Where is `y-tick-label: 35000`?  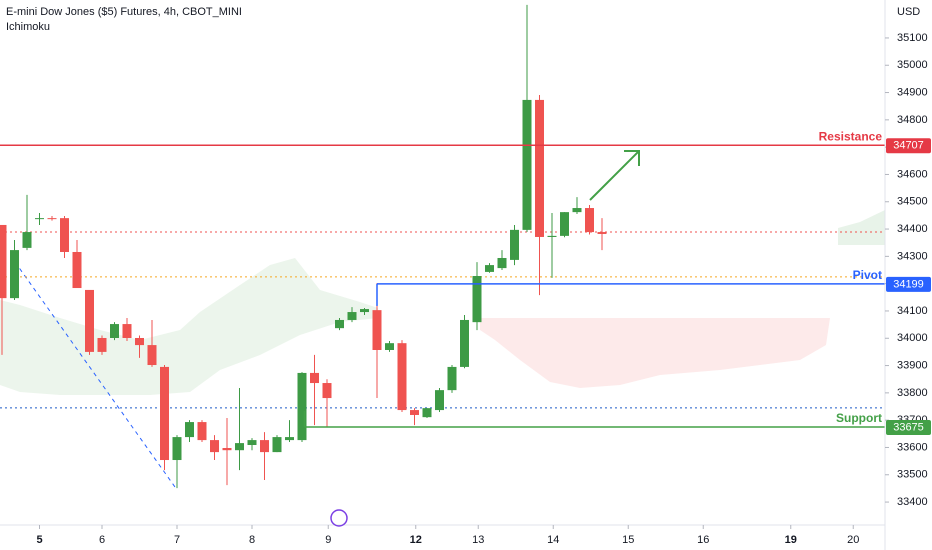
y-tick-label: 35000 is located at coordinates (912, 65).